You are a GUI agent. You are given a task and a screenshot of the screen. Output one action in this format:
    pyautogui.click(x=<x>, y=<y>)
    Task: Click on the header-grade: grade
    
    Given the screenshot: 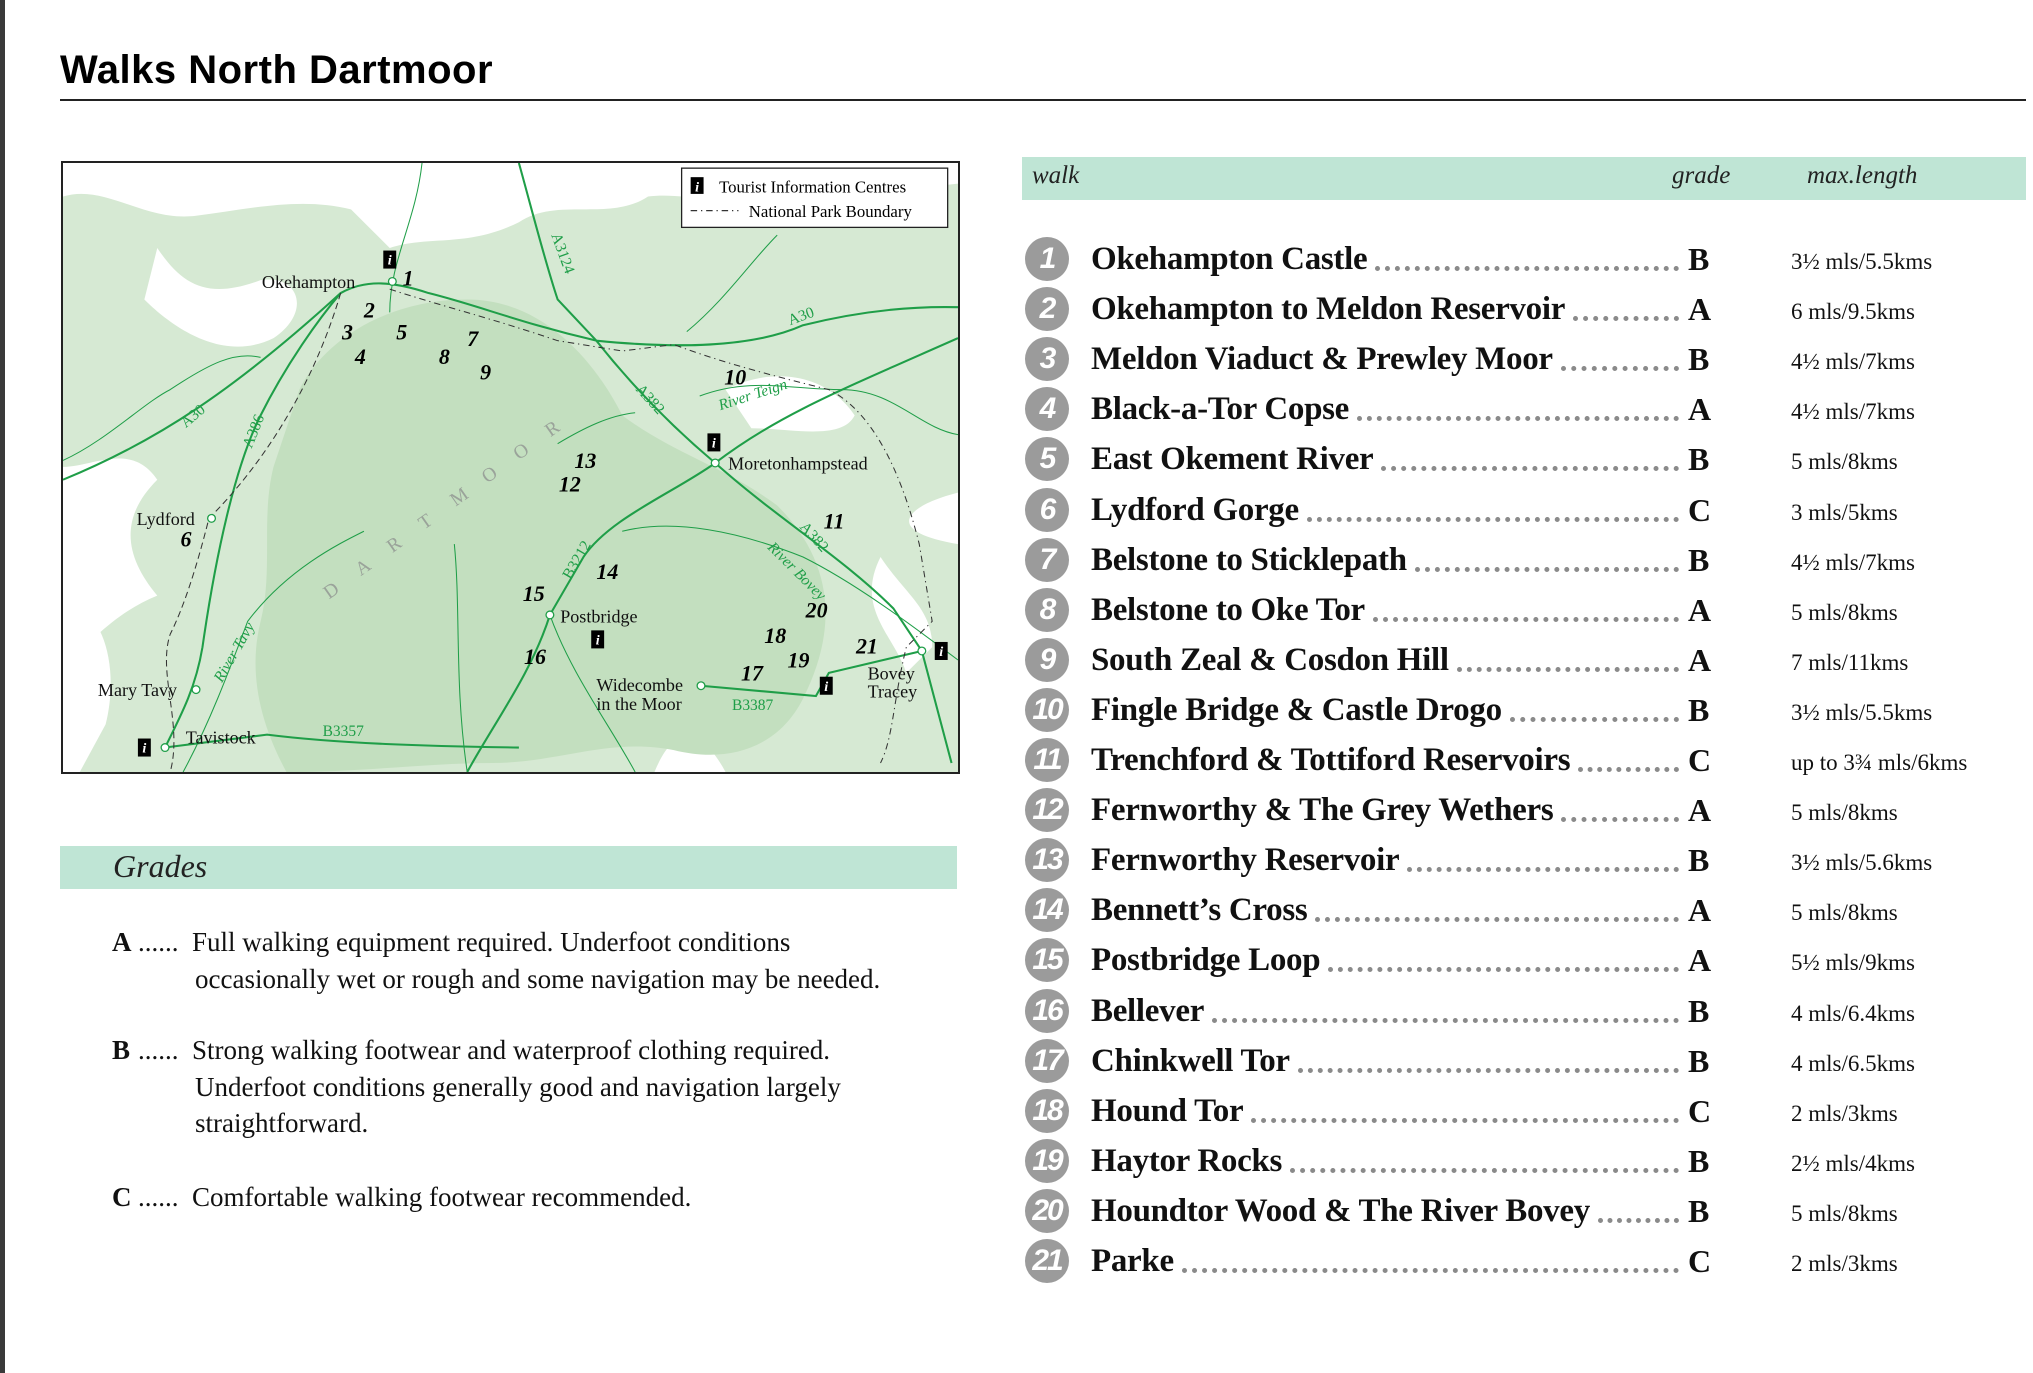 What is the action you would take?
    pyautogui.click(x=1701, y=175)
    